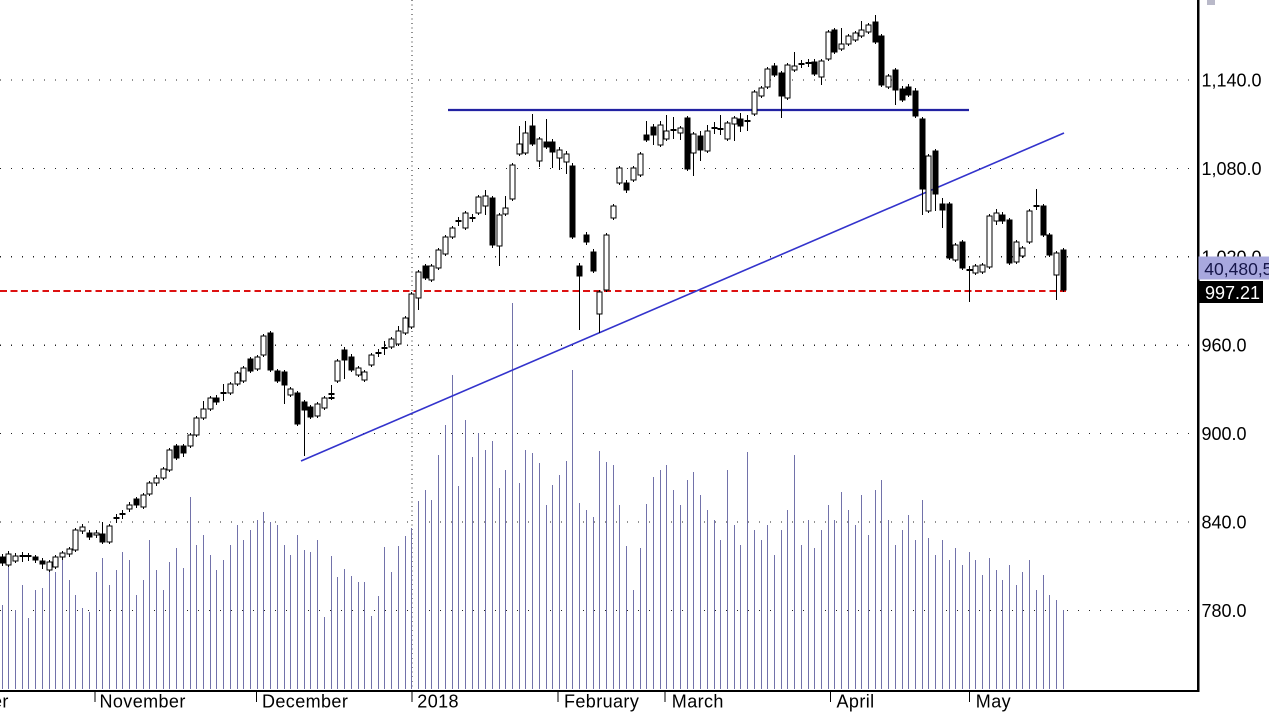 The image size is (1269, 713). I want to click on svg-text: 1,140.0, so click(1232, 81).